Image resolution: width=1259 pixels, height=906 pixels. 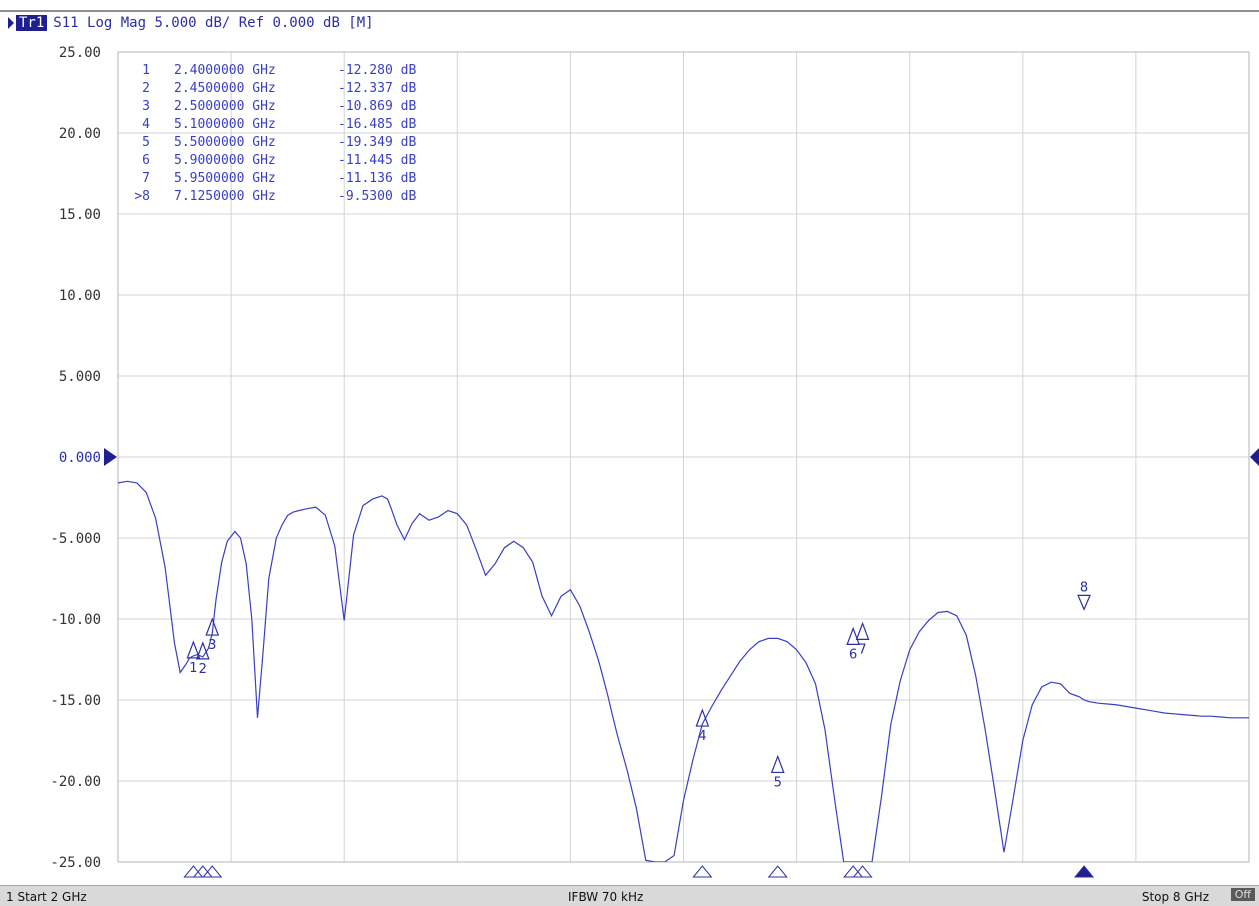 I want to click on marker-3-stimulus-icon, so click(x=212, y=871).